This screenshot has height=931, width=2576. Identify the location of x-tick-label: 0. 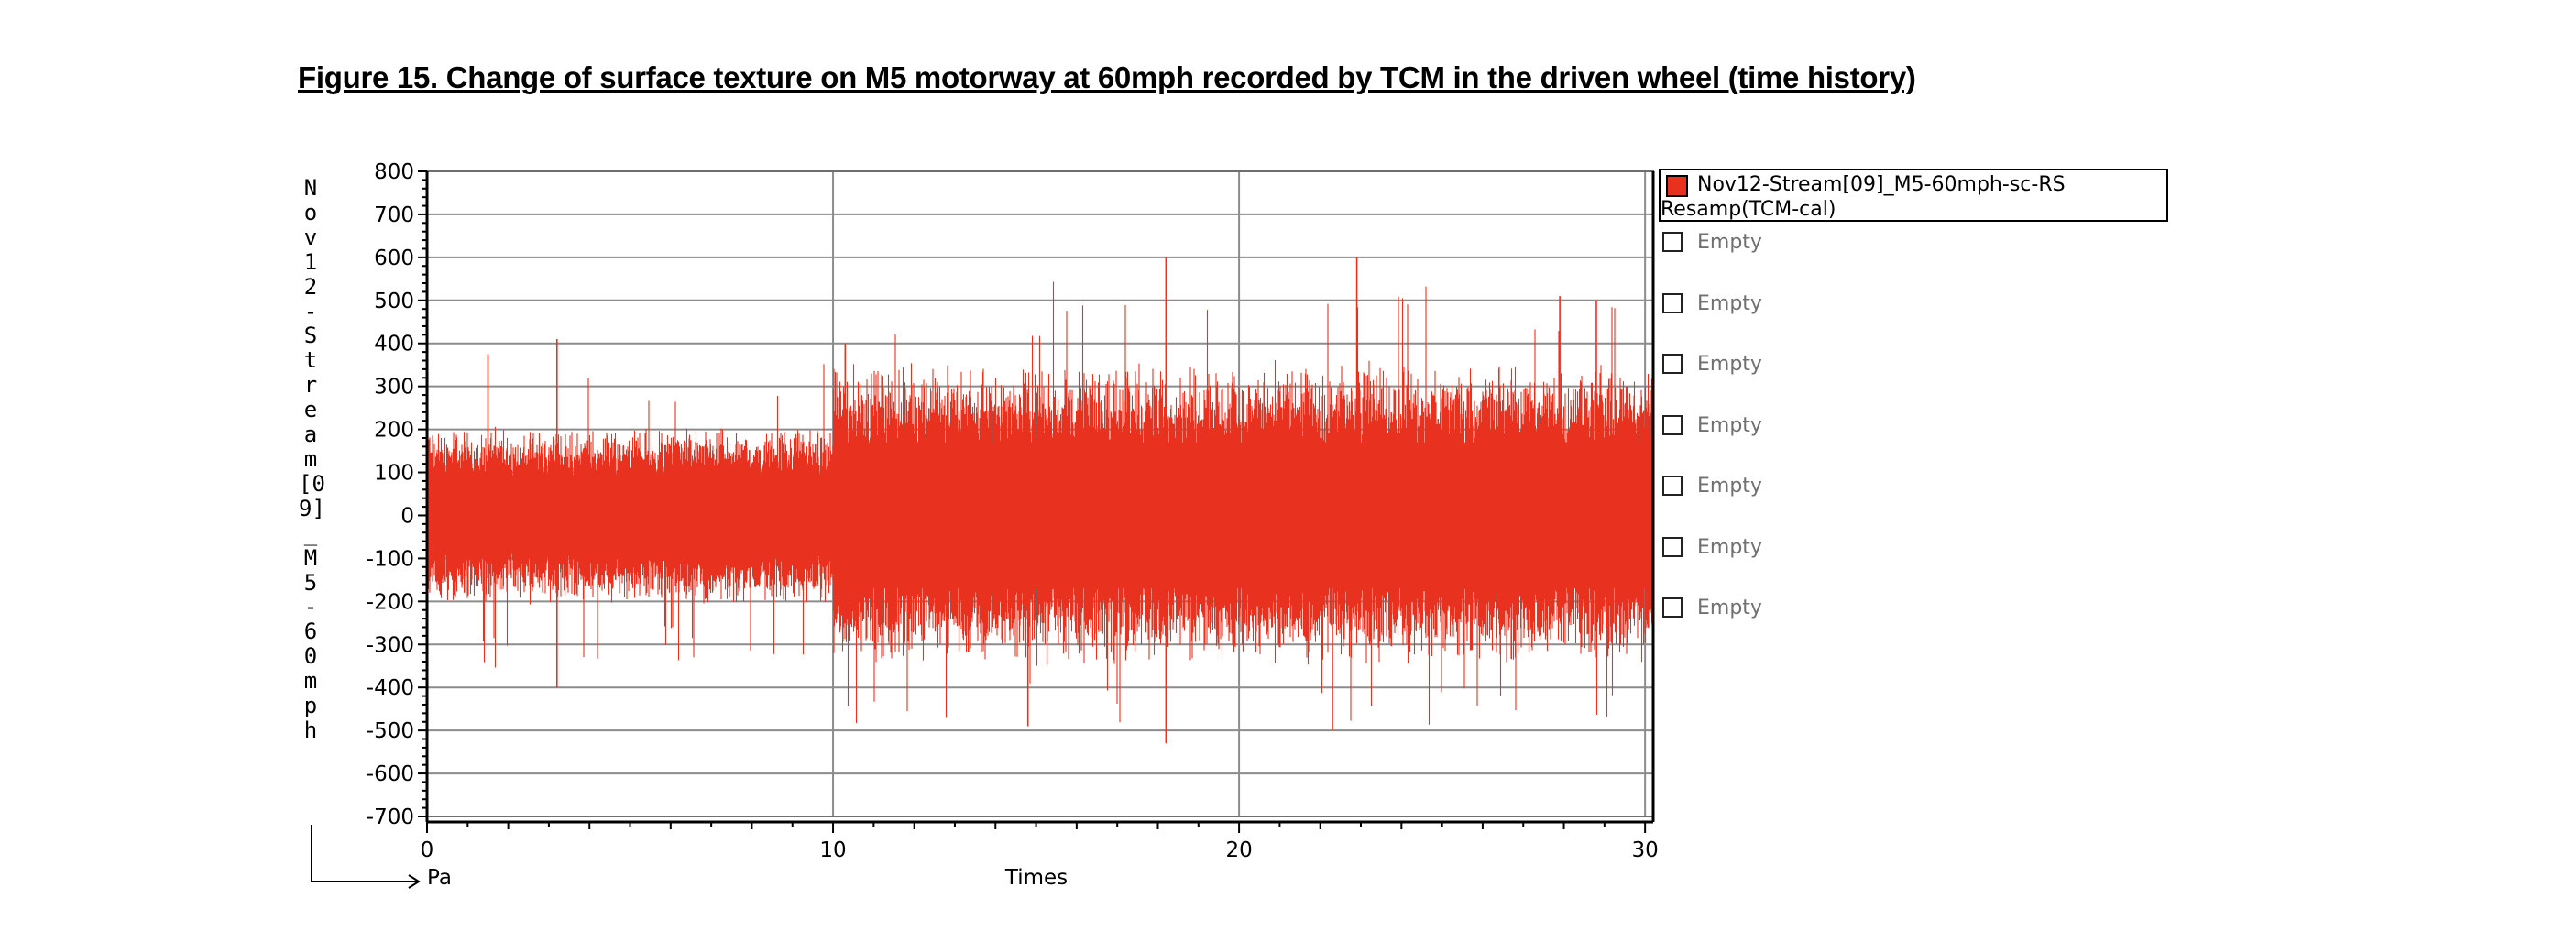
(427, 850).